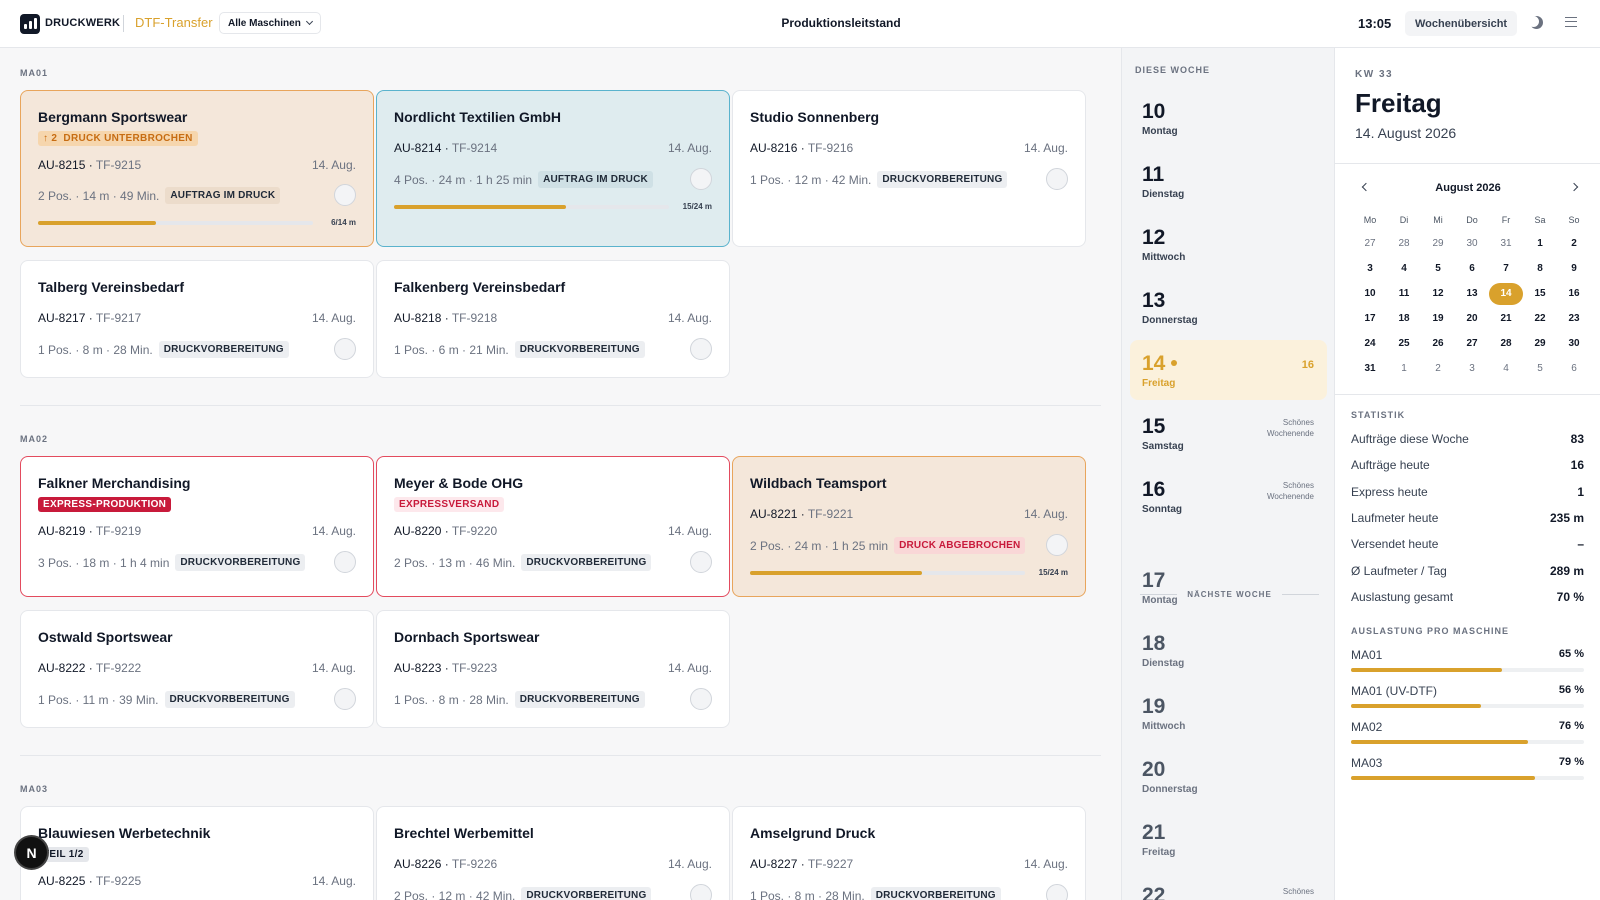  What do you see at coordinates (1370, 343) in the screenshot?
I see `calendar-day: 24` at bounding box center [1370, 343].